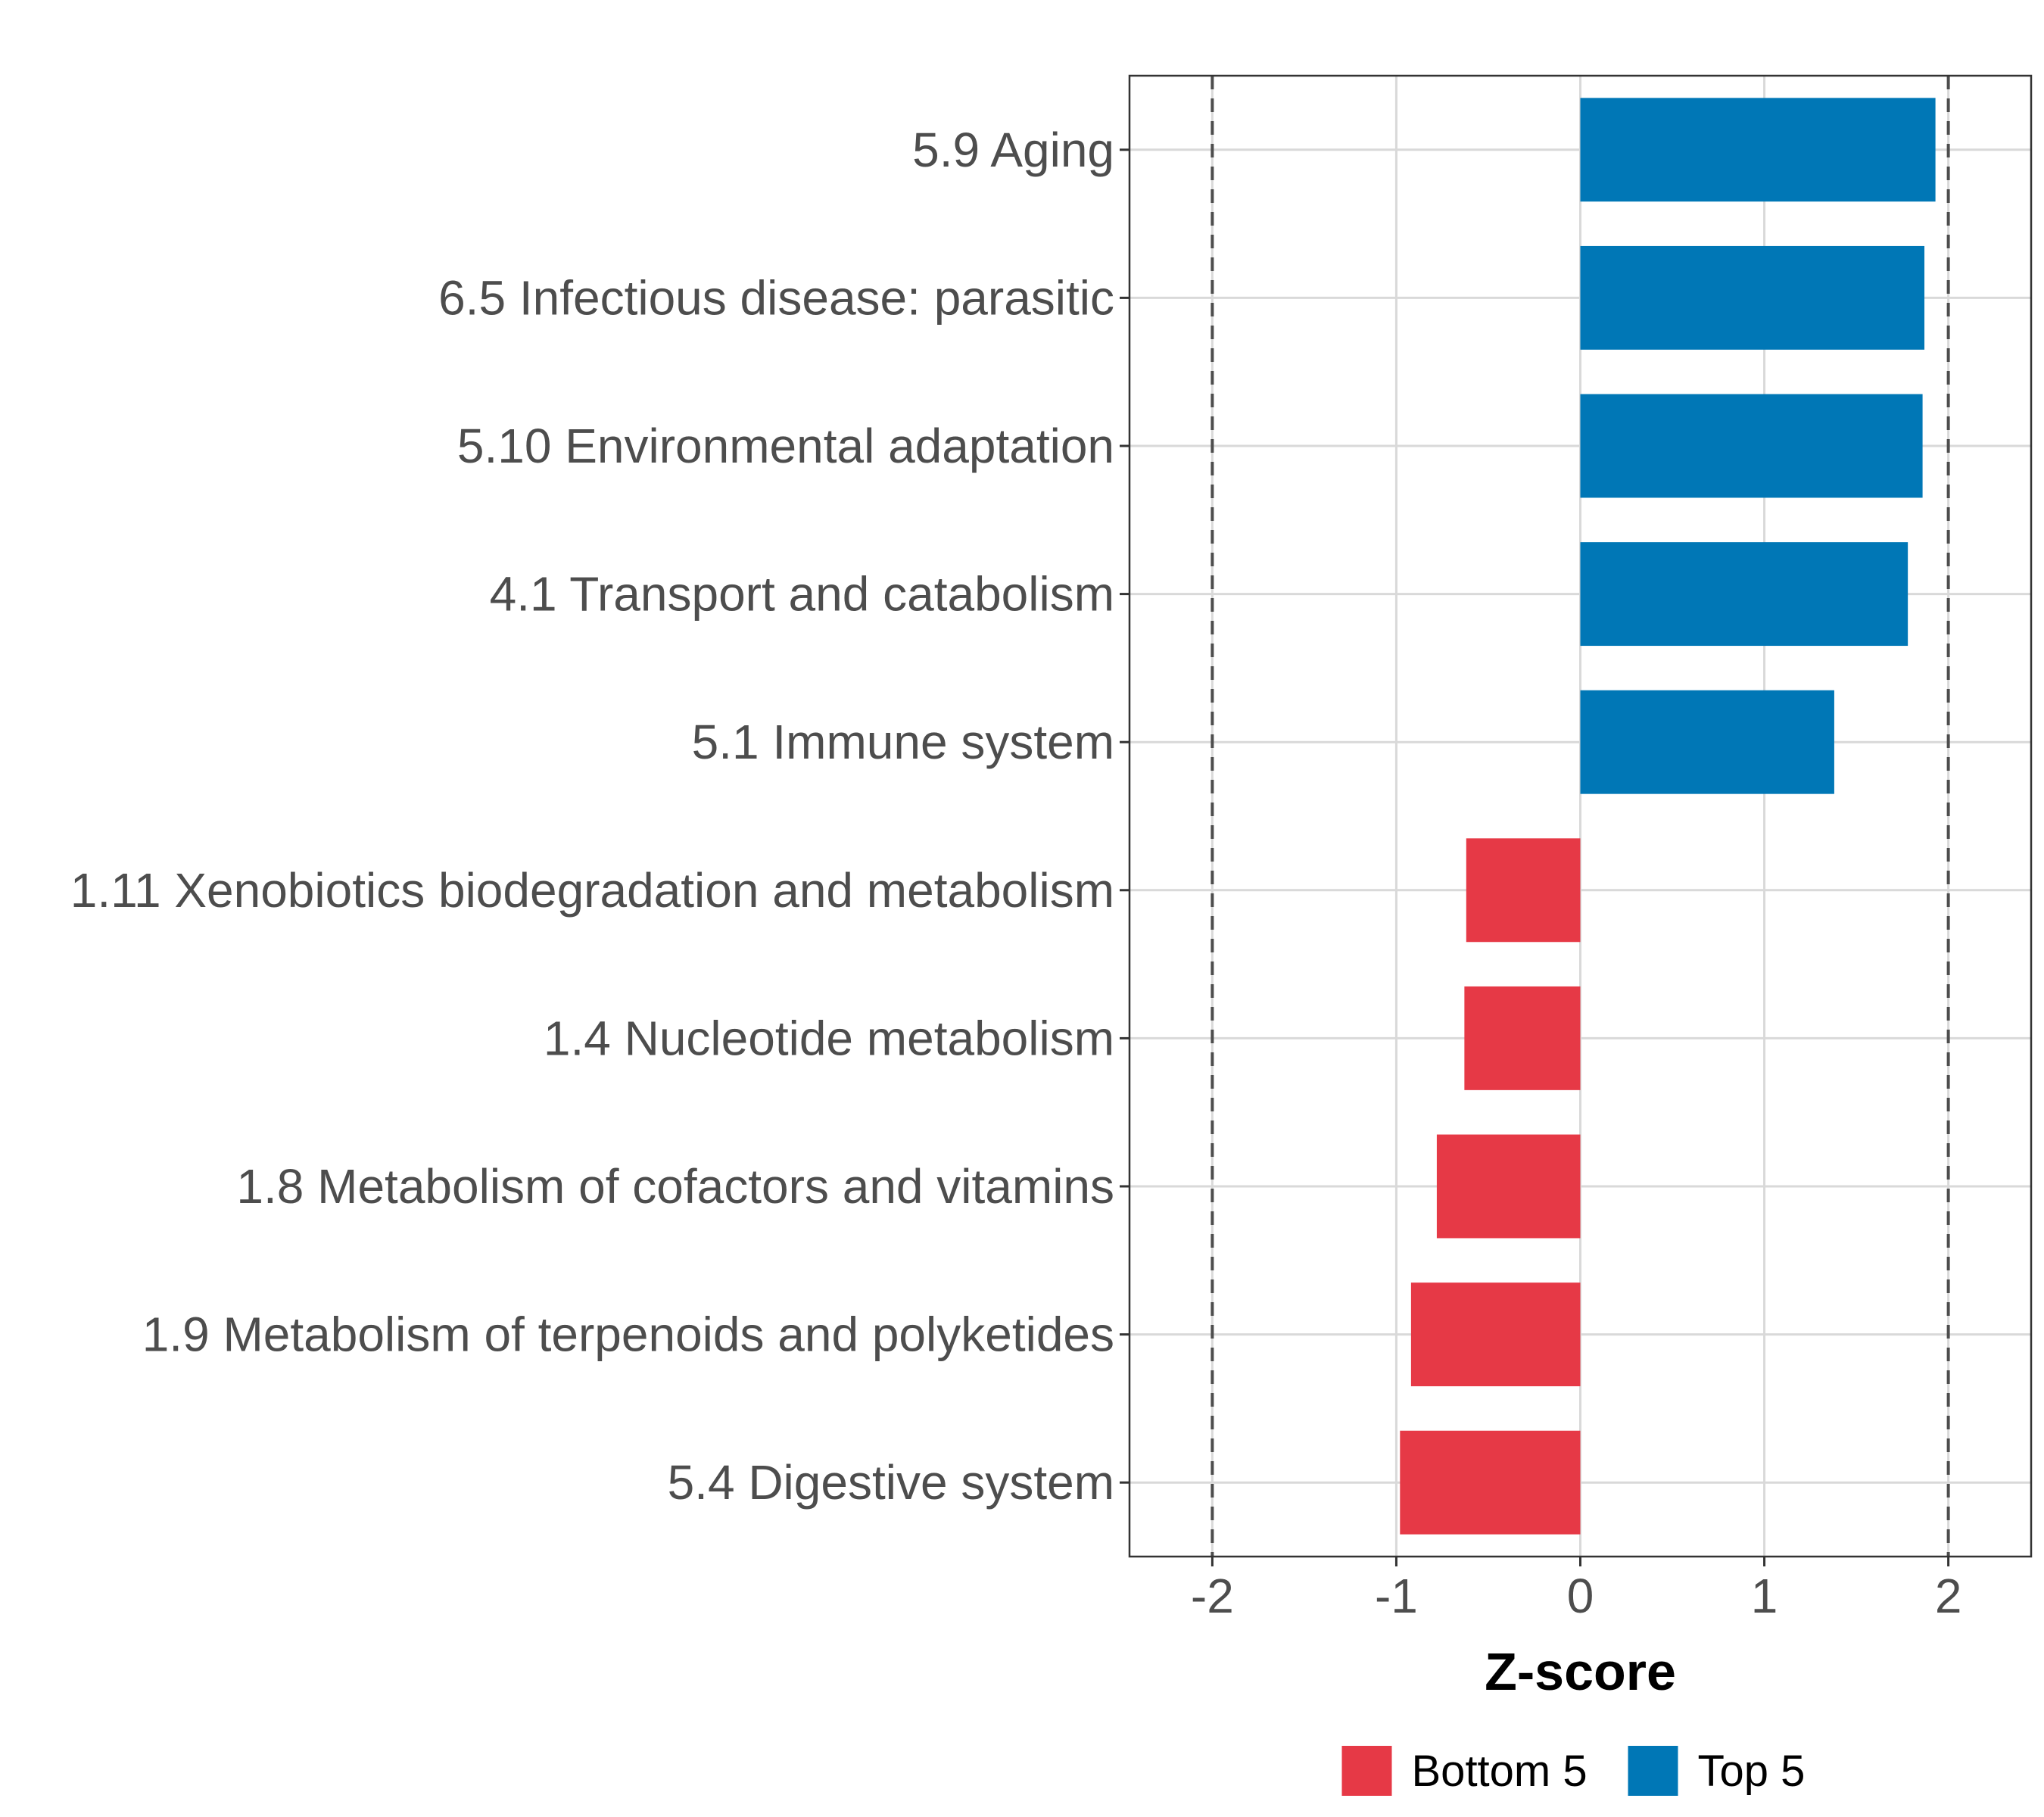  I want to click on category-label: 5.9 Aging, so click(1013, 150).